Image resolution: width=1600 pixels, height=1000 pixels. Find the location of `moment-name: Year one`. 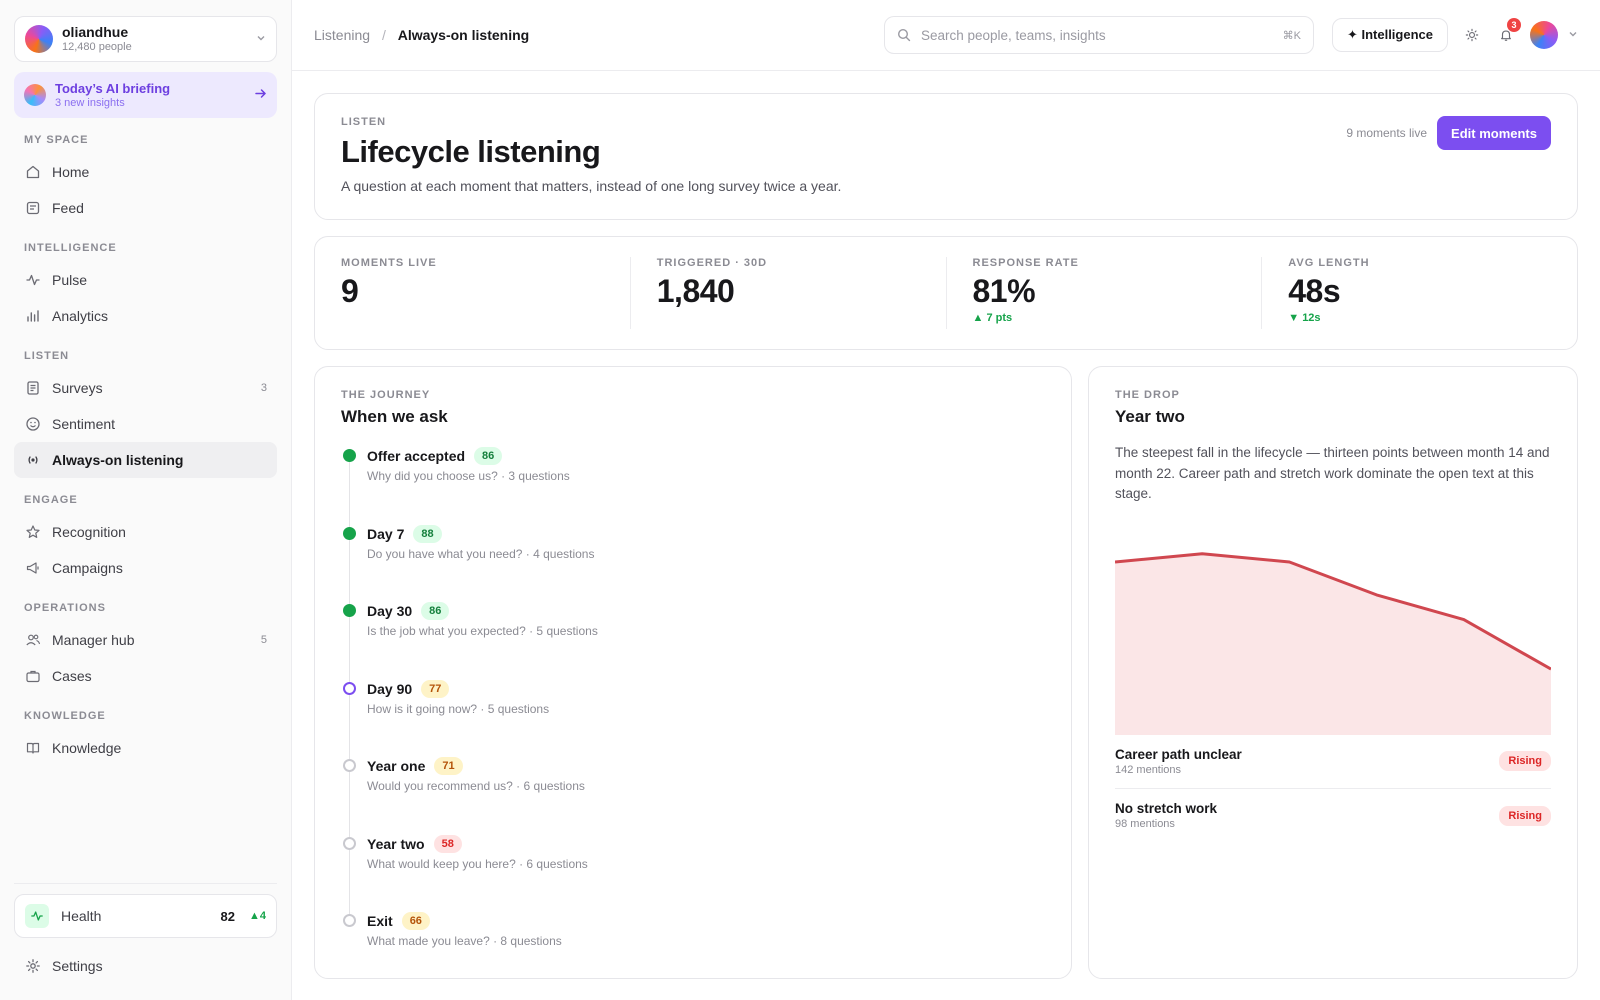

moment-name: Year one is located at coordinates (396, 766).